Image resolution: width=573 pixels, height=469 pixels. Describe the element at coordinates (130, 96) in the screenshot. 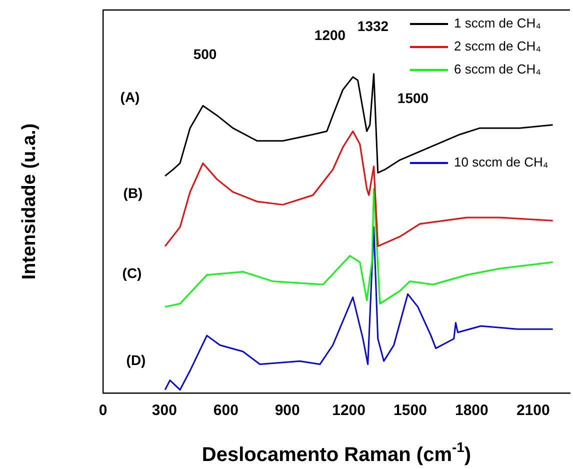

I see `annotation: (A)` at that location.